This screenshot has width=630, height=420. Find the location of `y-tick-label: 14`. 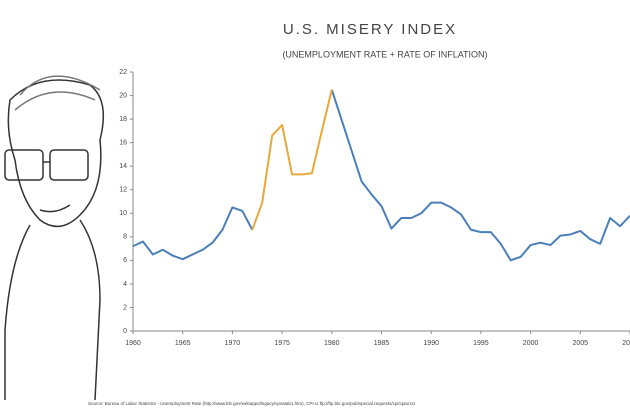

y-tick-label: 14 is located at coordinates (123, 166).